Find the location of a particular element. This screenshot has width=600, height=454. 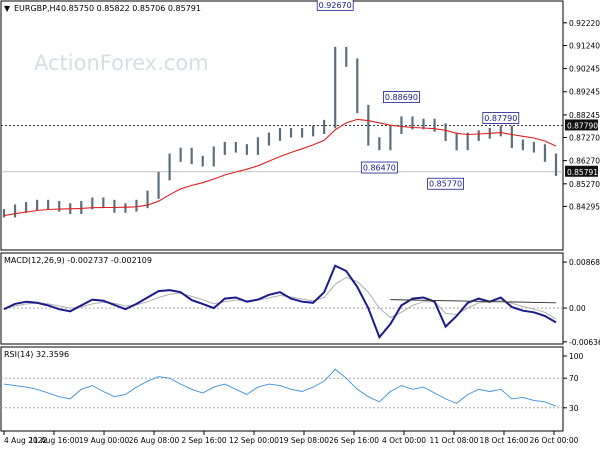

x-tick-label: 26 Oct 00:00 is located at coordinates (554, 440).